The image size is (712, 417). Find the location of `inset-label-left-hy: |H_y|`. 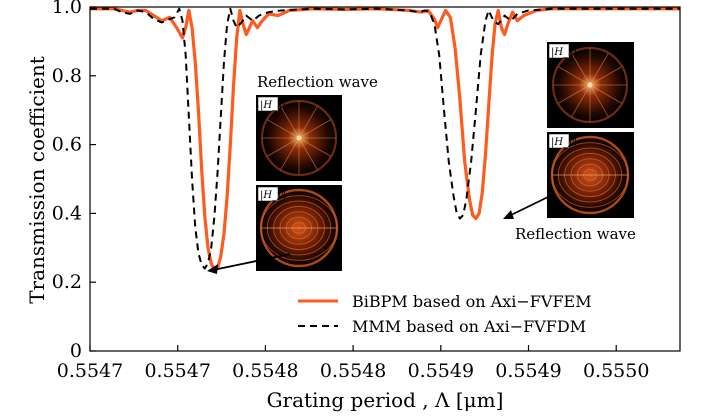

inset-label-left-hy: |H_y| is located at coordinates (273, 195).